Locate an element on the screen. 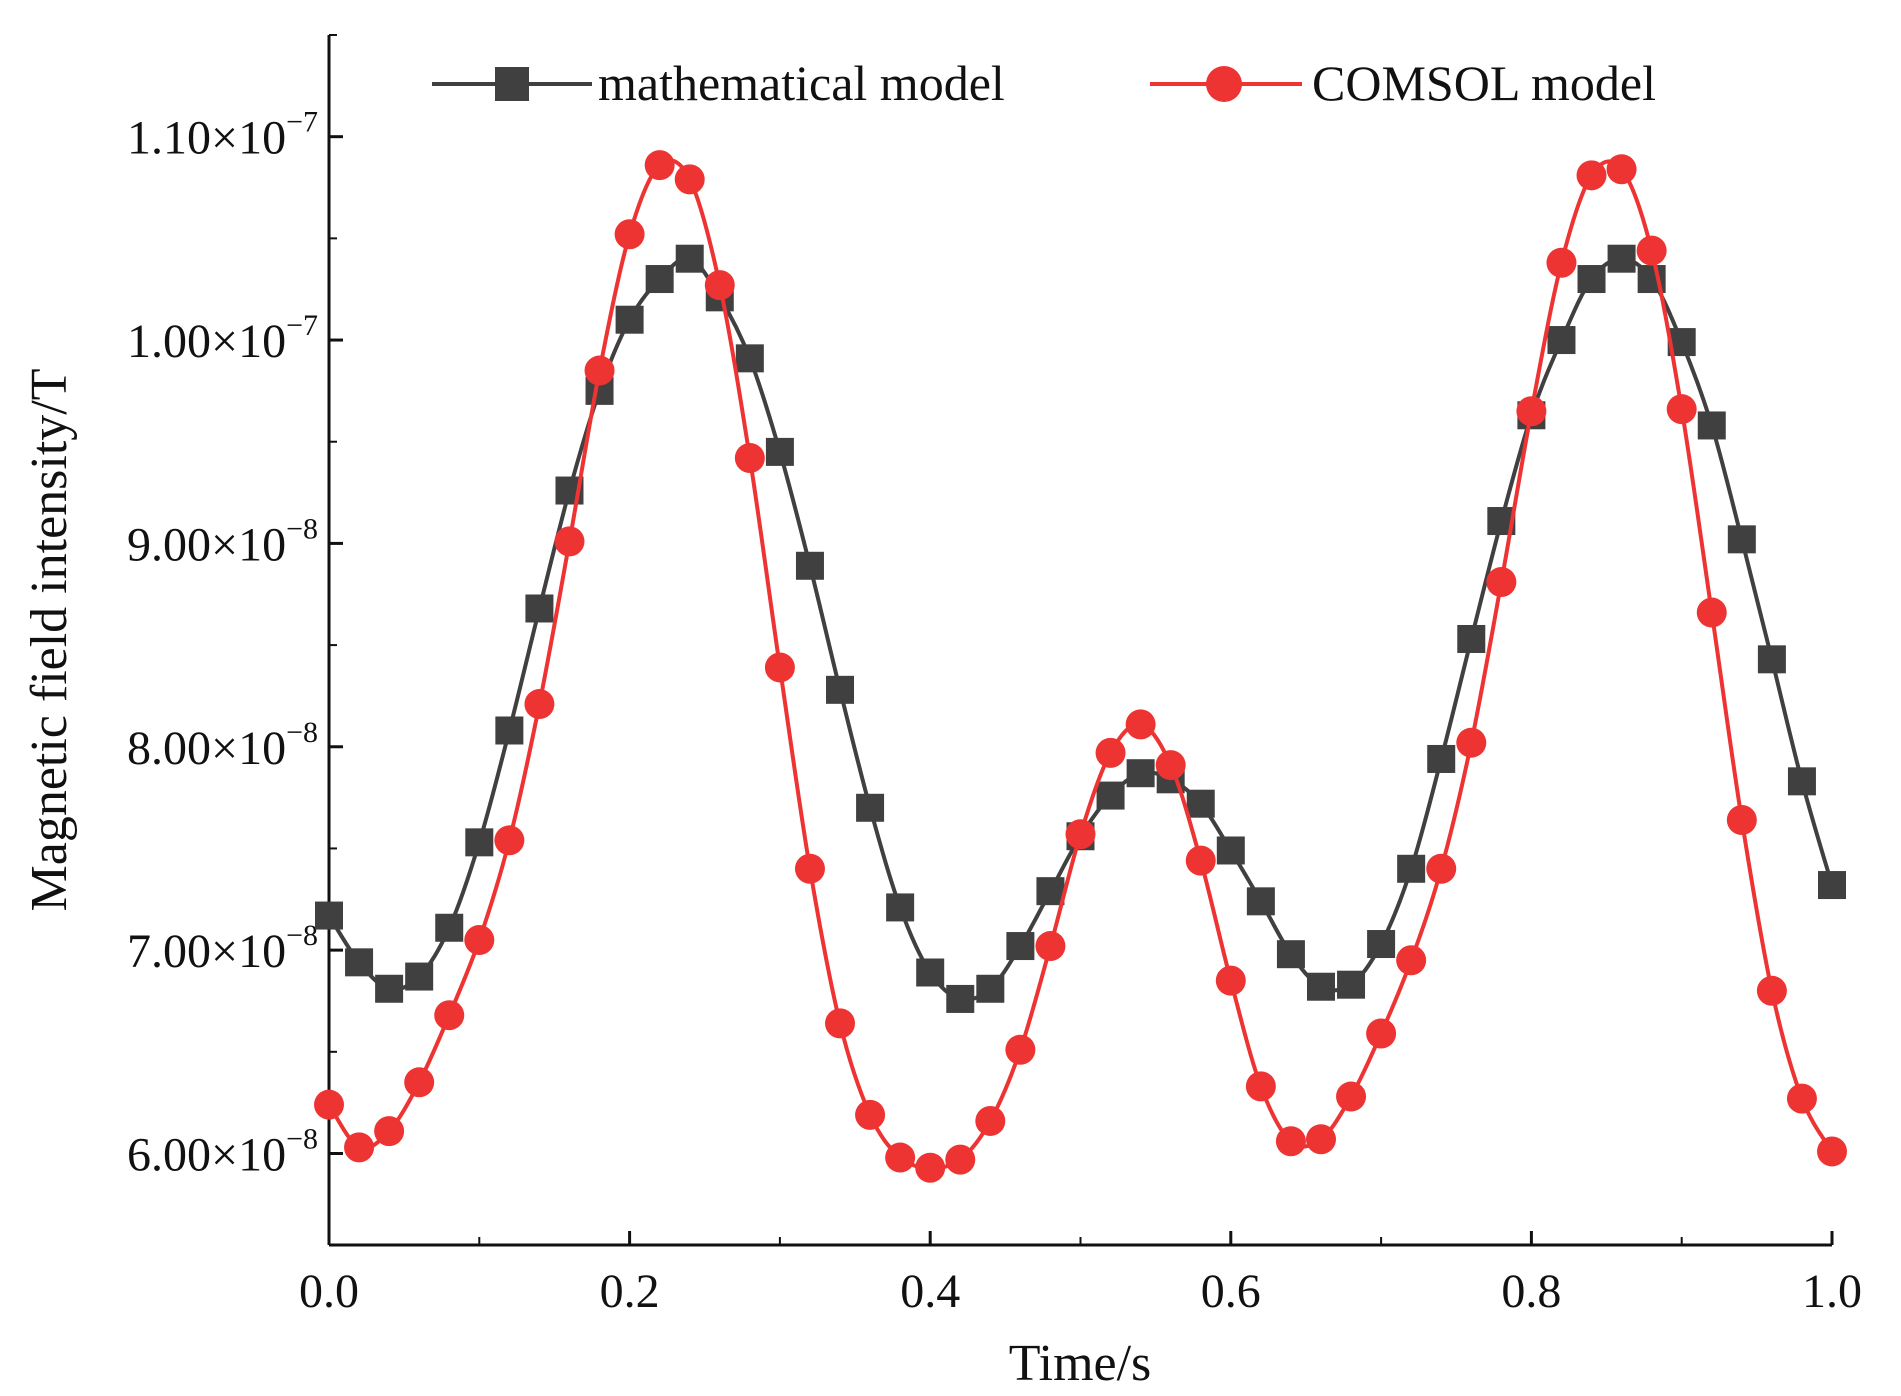 The height and width of the screenshot is (1396, 1901). legend-circle-marker is located at coordinates (1224, 84).